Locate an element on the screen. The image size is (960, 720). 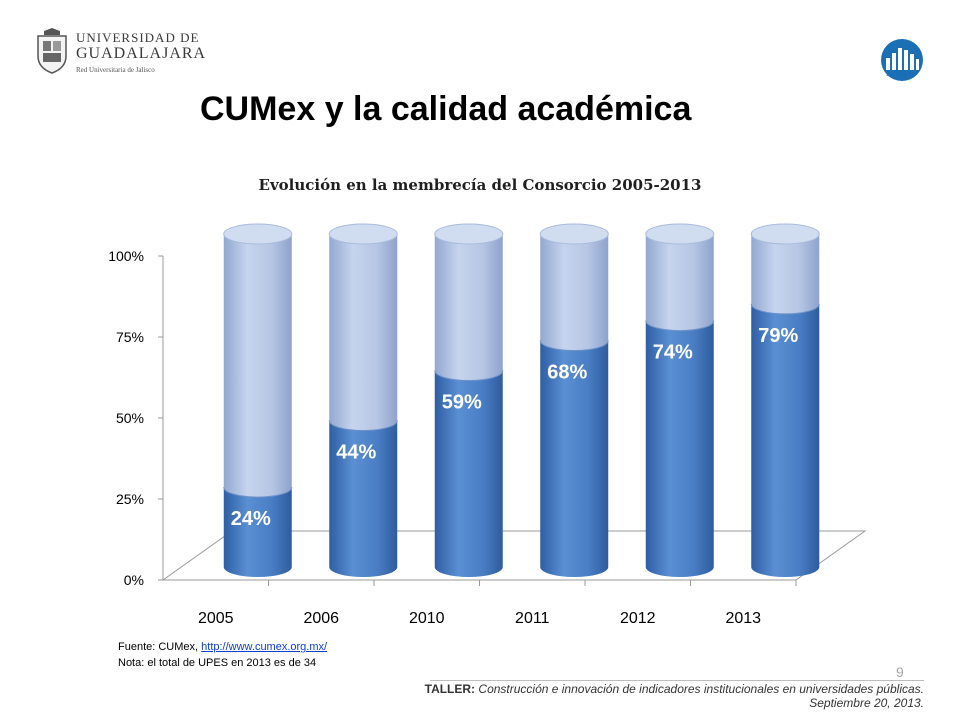
data-label: 44% is located at coordinates (356, 452).